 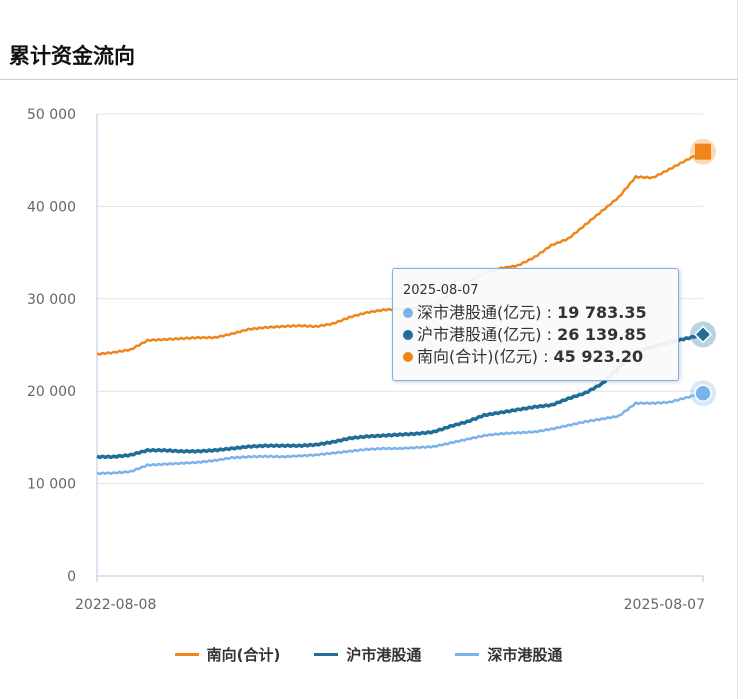 I want to click on legend-item-southbound: 南向(合计), so click(x=227, y=654).